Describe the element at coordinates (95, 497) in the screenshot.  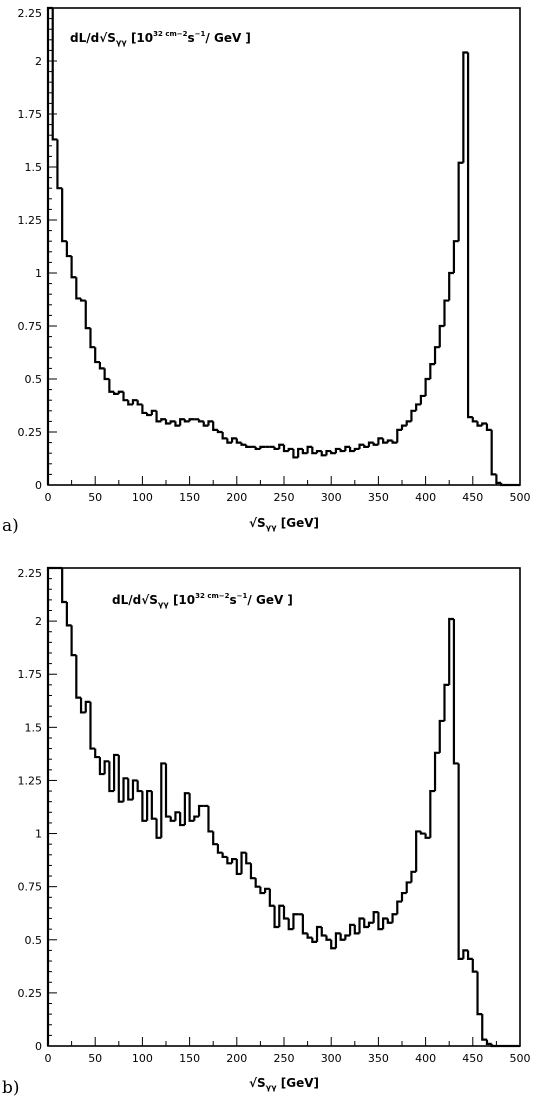
I see `x-tick-label: 50` at that location.